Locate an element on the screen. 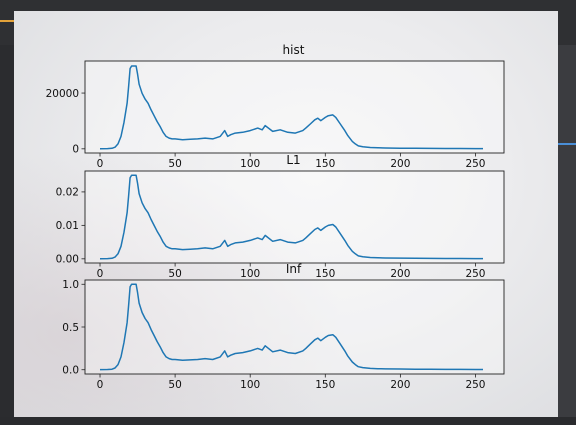  accent-line-left is located at coordinates (7, 21).